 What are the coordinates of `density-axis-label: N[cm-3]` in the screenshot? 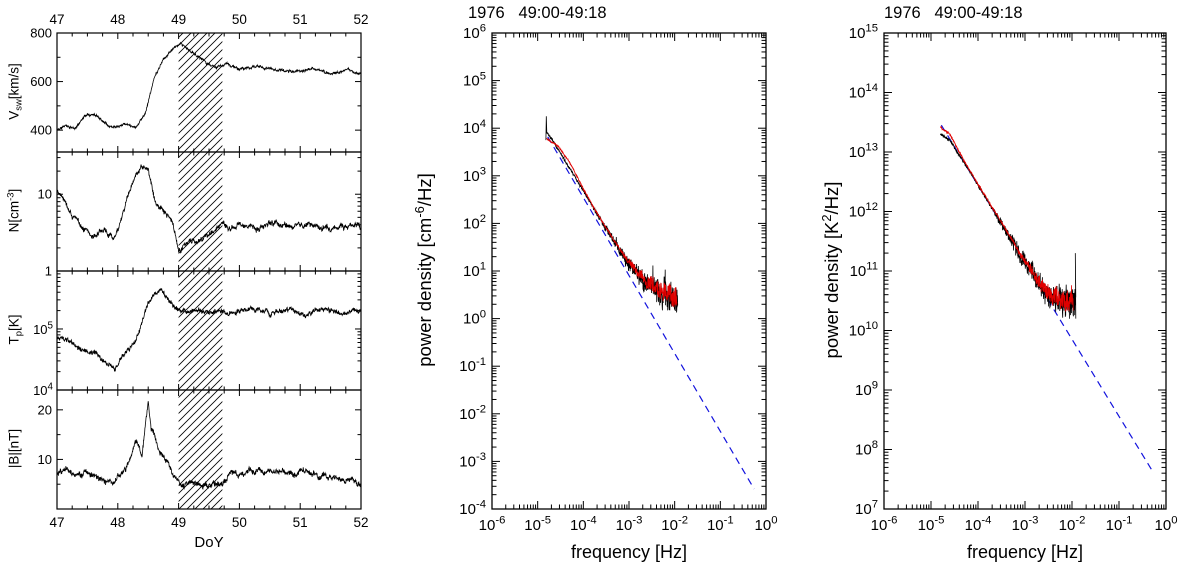 It's located at (13, 210).